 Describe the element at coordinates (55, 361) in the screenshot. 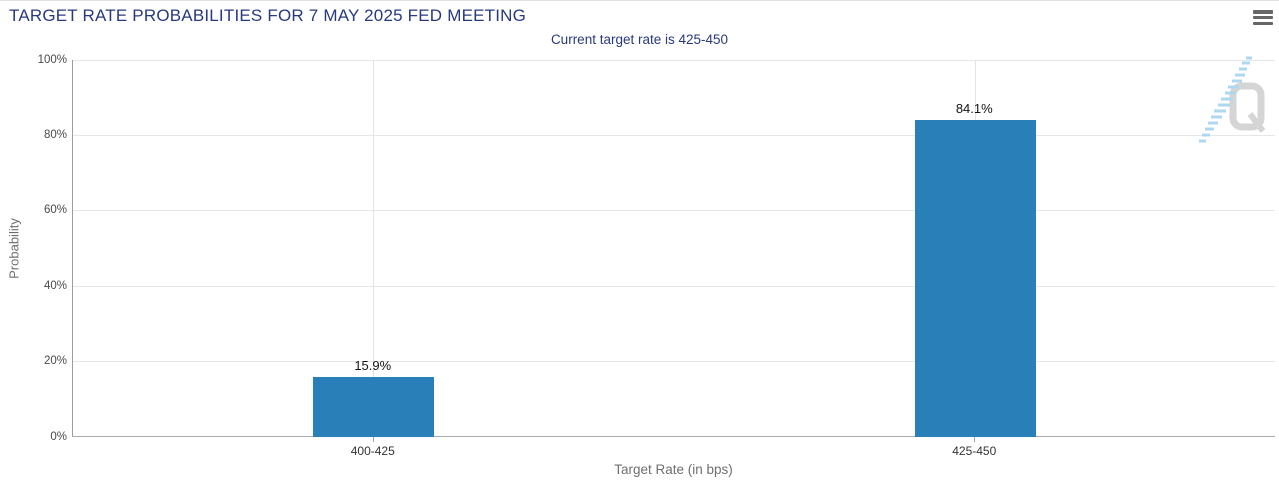

I see `y-tick-label: 20%` at that location.